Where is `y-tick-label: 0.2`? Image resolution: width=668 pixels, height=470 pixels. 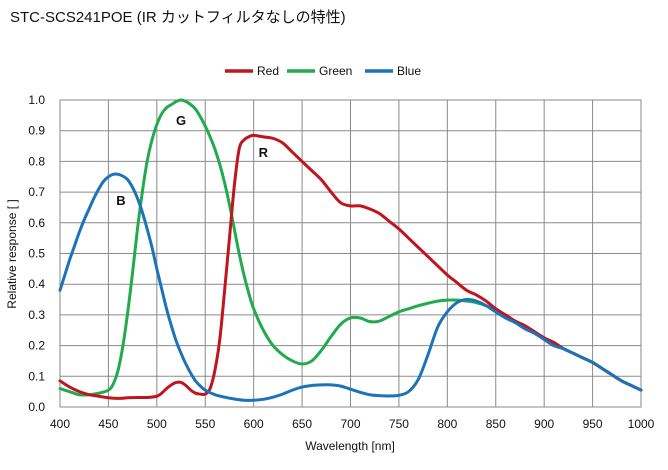
y-tick-label: 0.2 is located at coordinates (36, 346).